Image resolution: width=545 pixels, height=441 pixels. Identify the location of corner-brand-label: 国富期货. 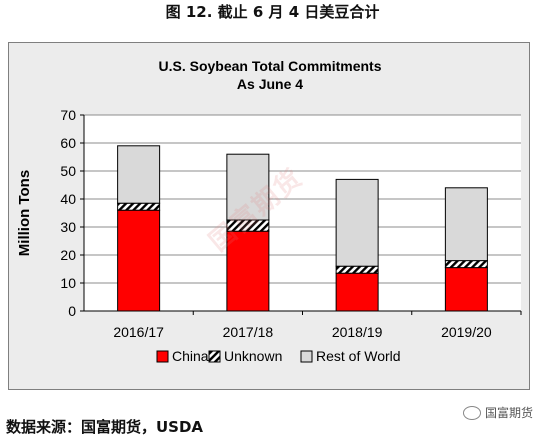
(508, 413).